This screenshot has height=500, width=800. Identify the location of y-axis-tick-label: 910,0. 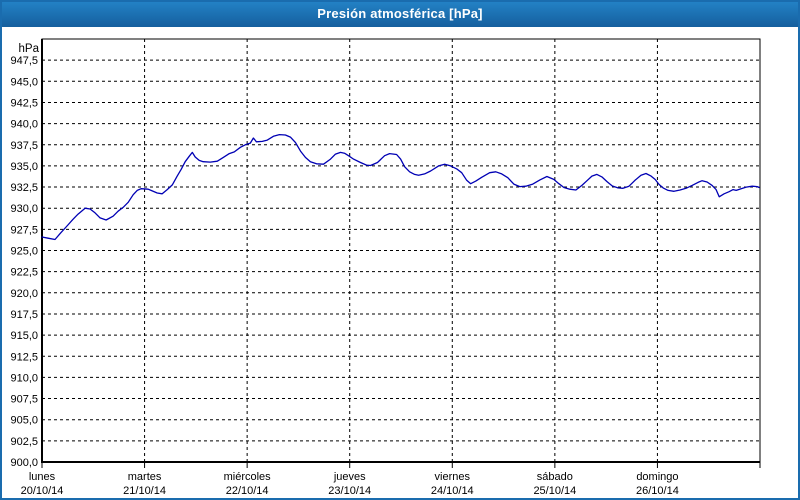
(24, 378).